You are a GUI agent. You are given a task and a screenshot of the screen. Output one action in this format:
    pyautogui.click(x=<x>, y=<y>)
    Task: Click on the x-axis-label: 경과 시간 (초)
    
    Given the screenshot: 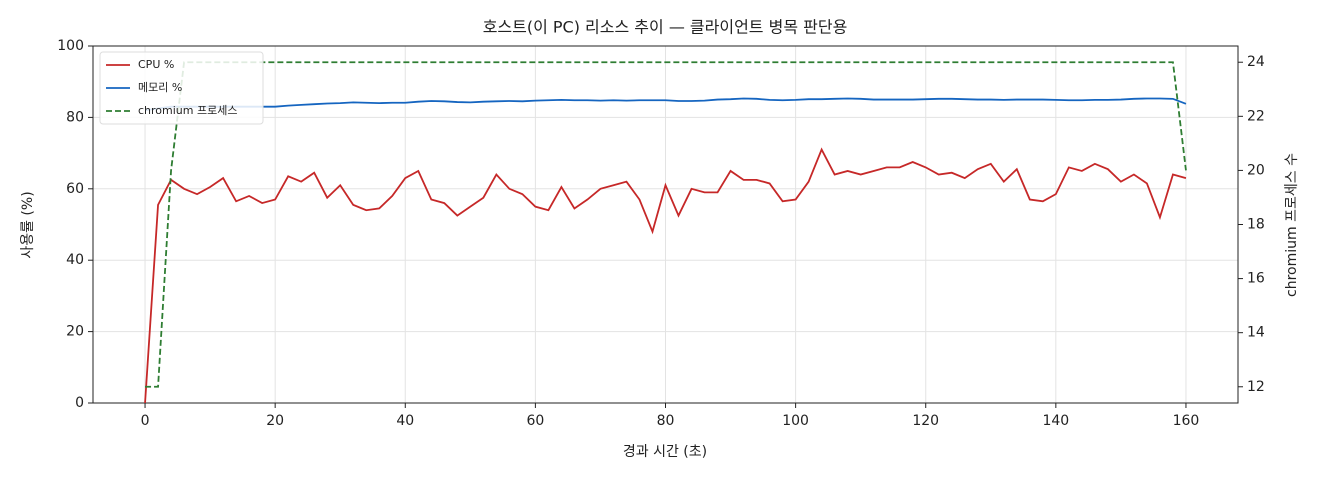 What is the action you would take?
    pyautogui.click(x=665, y=452)
    